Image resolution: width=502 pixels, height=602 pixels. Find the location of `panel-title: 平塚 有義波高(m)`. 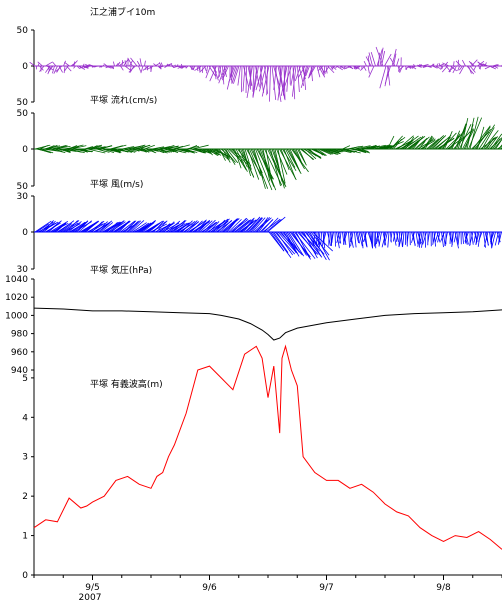

panel-title: 平塚 有義波高(m) is located at coordinates (126, 384).